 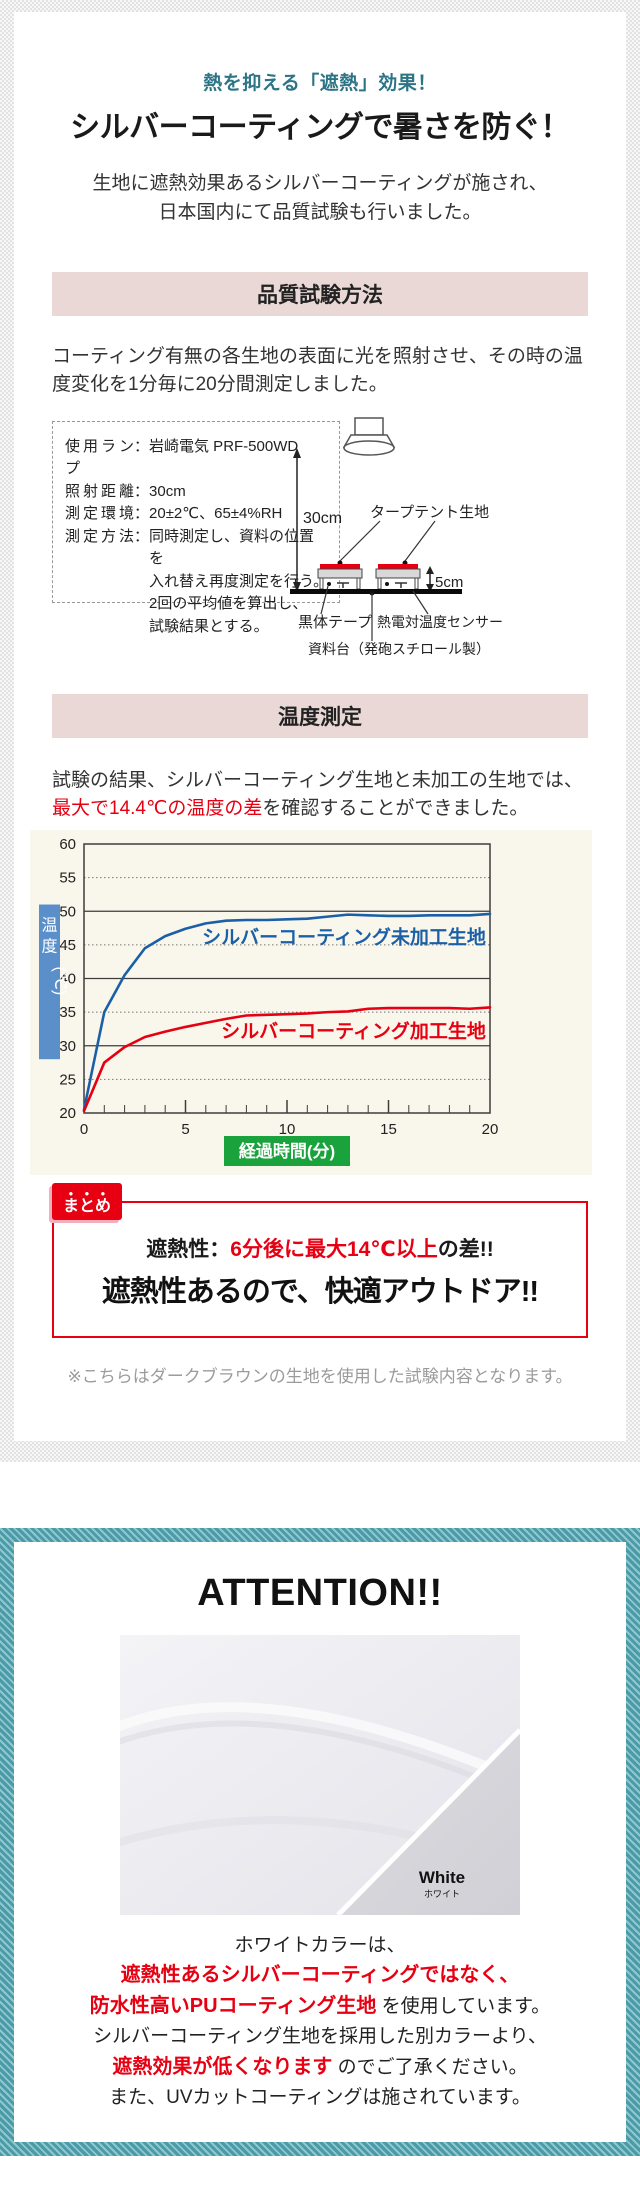 What do you see at coordinates (442, 1877) in the screenshot?
I see `photo-label-en: White` at bounding box center [442, 1877].